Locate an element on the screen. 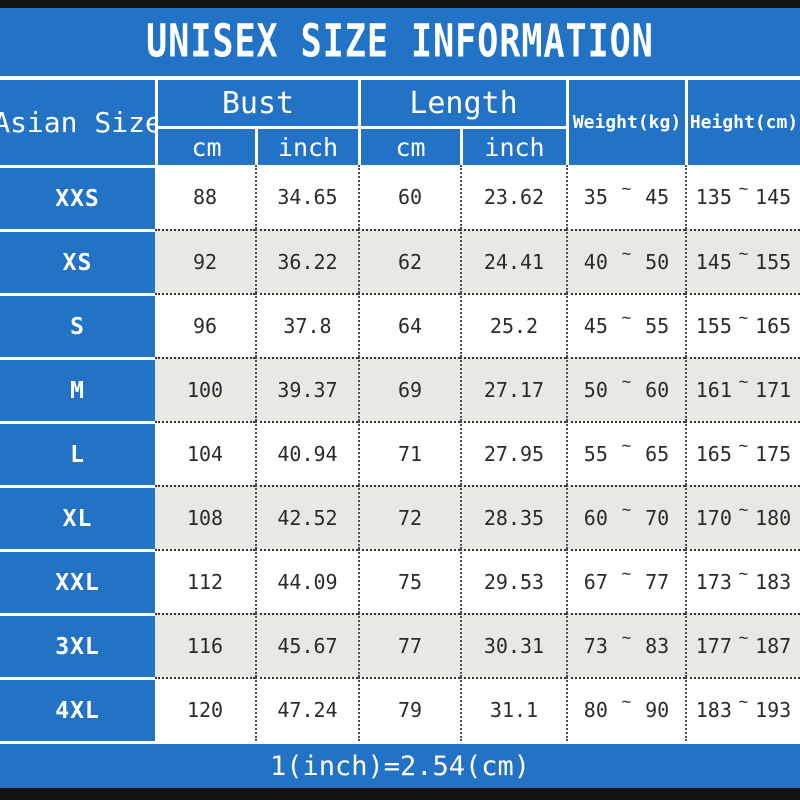 This screenshot has width=800, height=800. height-max-value: 165 is located at coordinates (773, 326).